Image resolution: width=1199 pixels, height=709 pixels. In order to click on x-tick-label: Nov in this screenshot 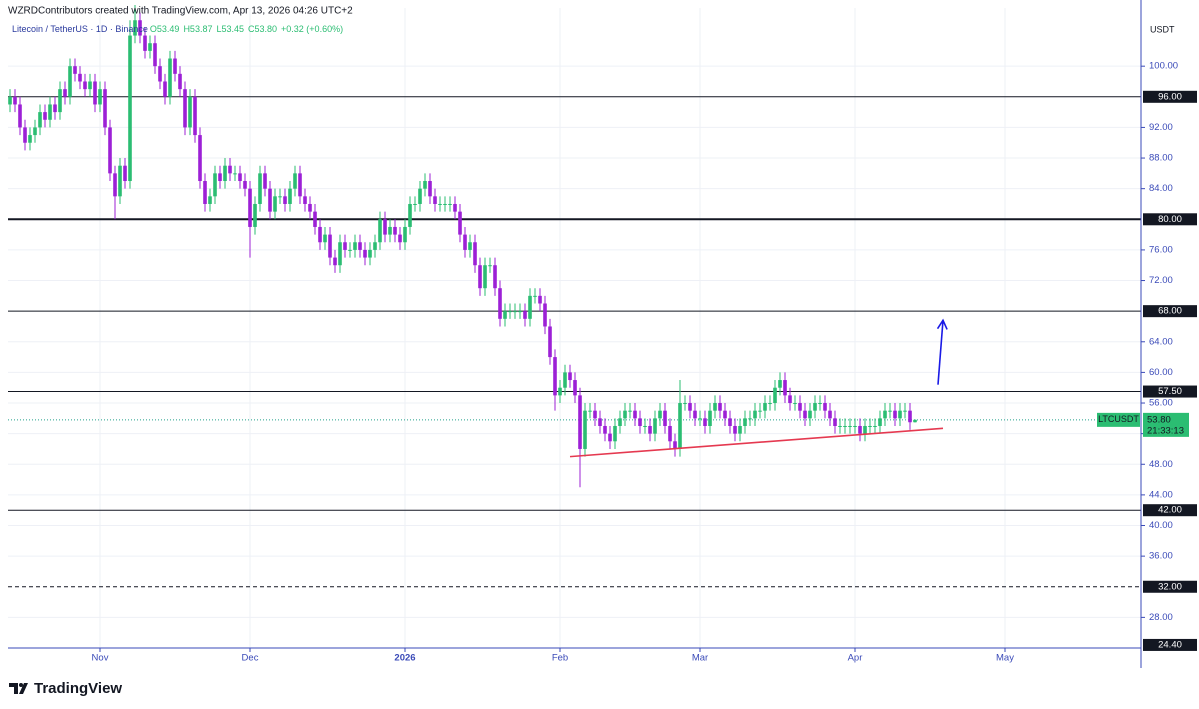, I will do `click(100, 658)`.